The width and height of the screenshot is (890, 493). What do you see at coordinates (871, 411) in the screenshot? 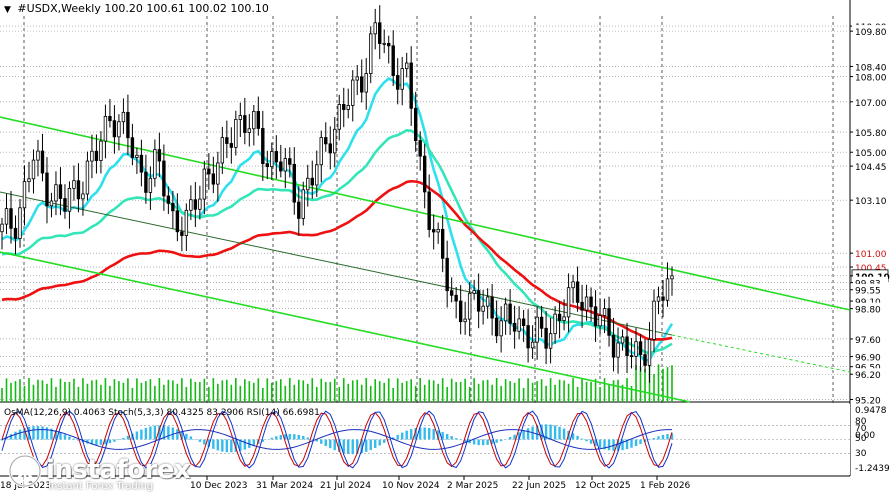
I see `oscillator-scale-label: 0.9478` at bounding box center [871, 411].